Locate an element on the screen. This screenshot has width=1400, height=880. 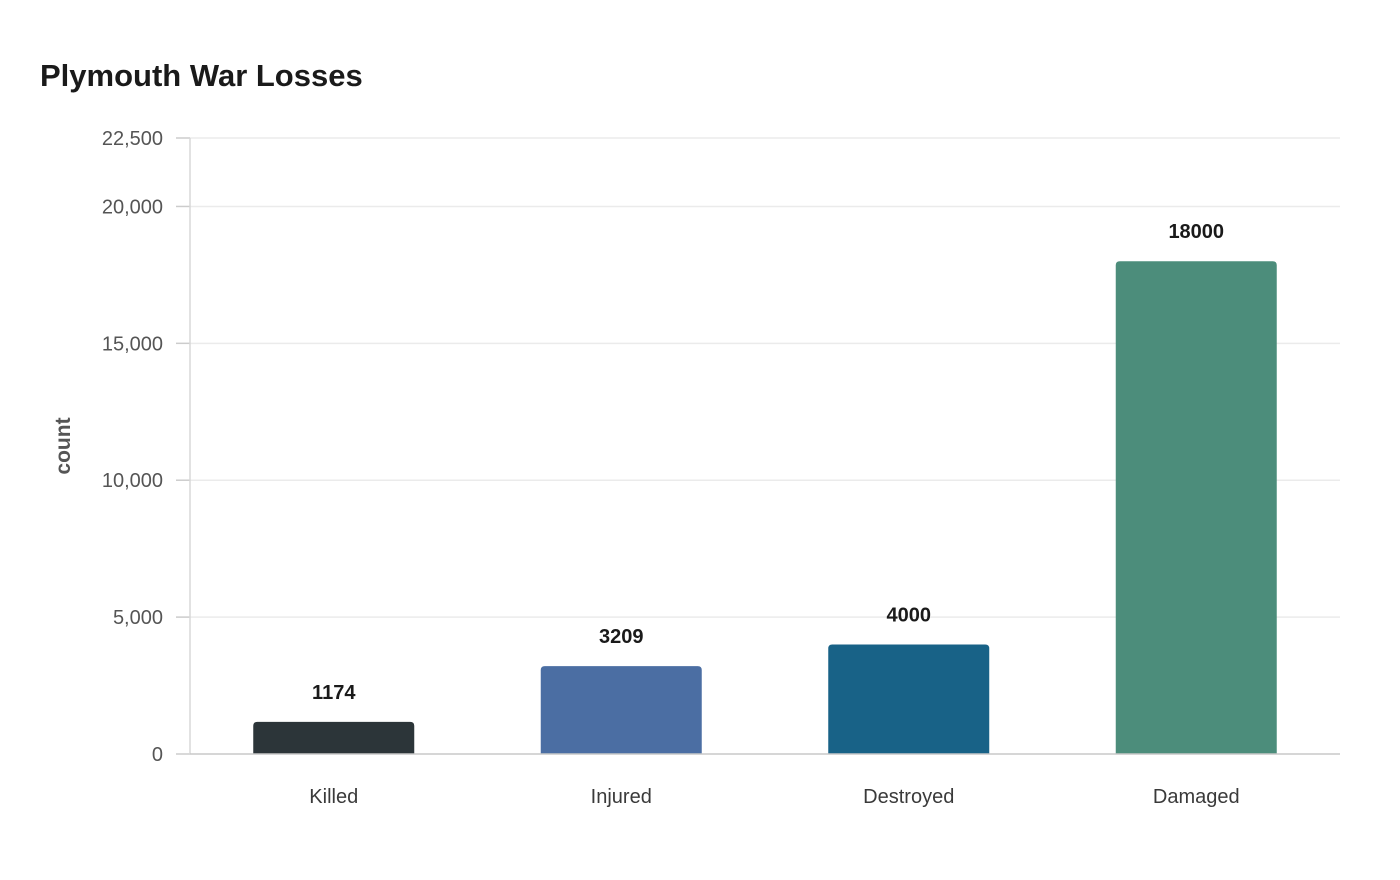
x-tick-label: Killed is located at coordinates (333, 797).